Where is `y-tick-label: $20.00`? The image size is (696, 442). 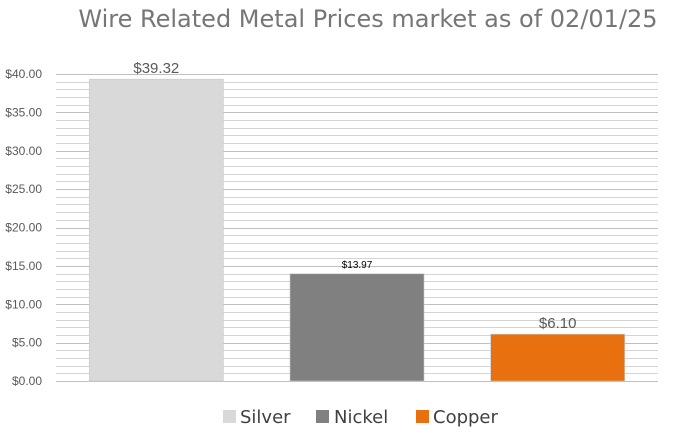 y-tick-label: $20.00 is located at coordinates (23, 228).